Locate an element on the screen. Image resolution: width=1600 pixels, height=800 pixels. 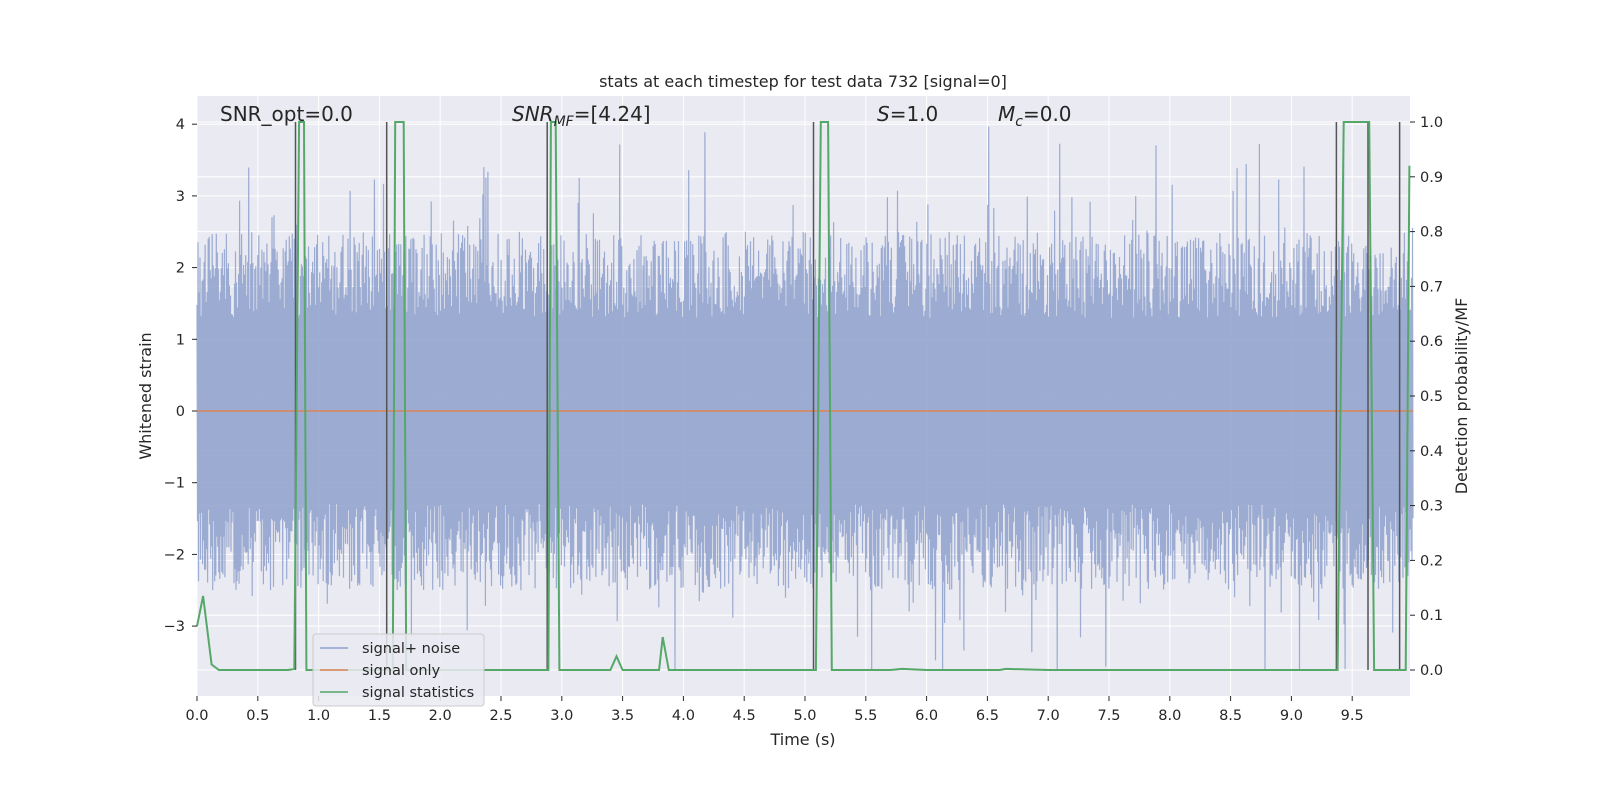
x-tick-label: 1.5 is located at coordinates (379, 716).